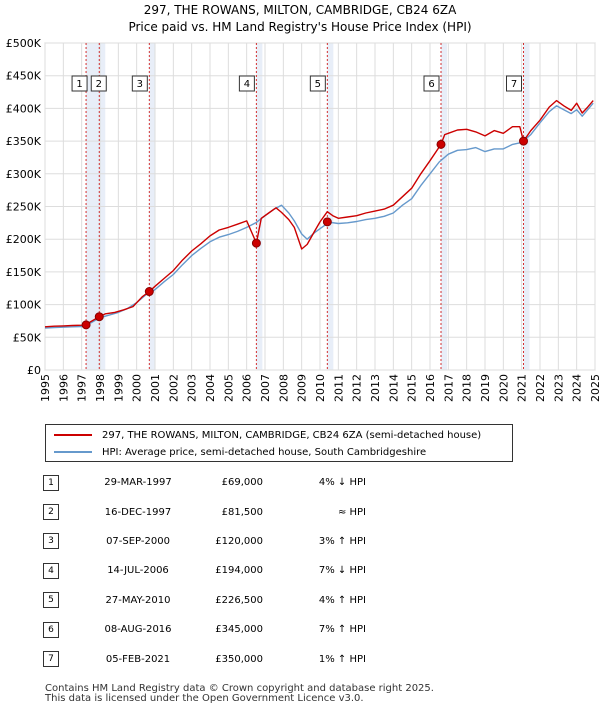  What do you see at coordinates (138, 630) in the screenshot?
I see `sale-date: 08-AUG-2016` at bounding box center [138, 630].